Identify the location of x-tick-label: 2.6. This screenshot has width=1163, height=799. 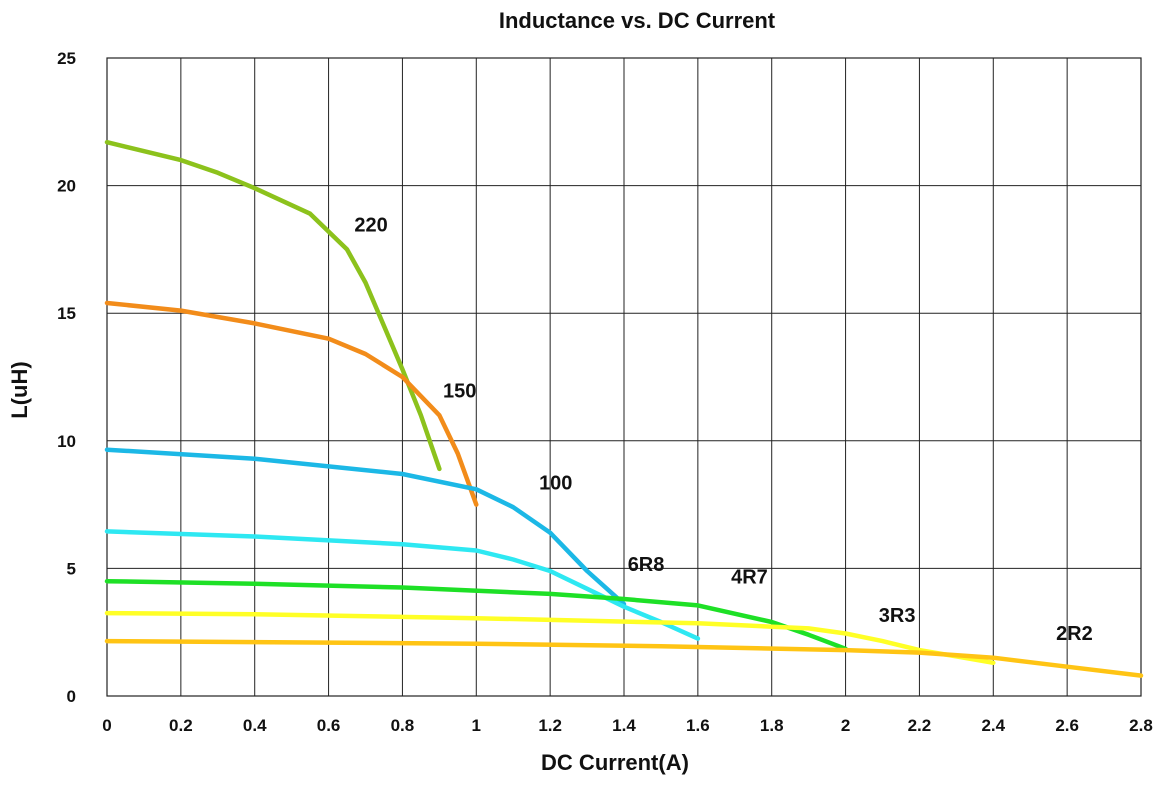
(1067, 725).